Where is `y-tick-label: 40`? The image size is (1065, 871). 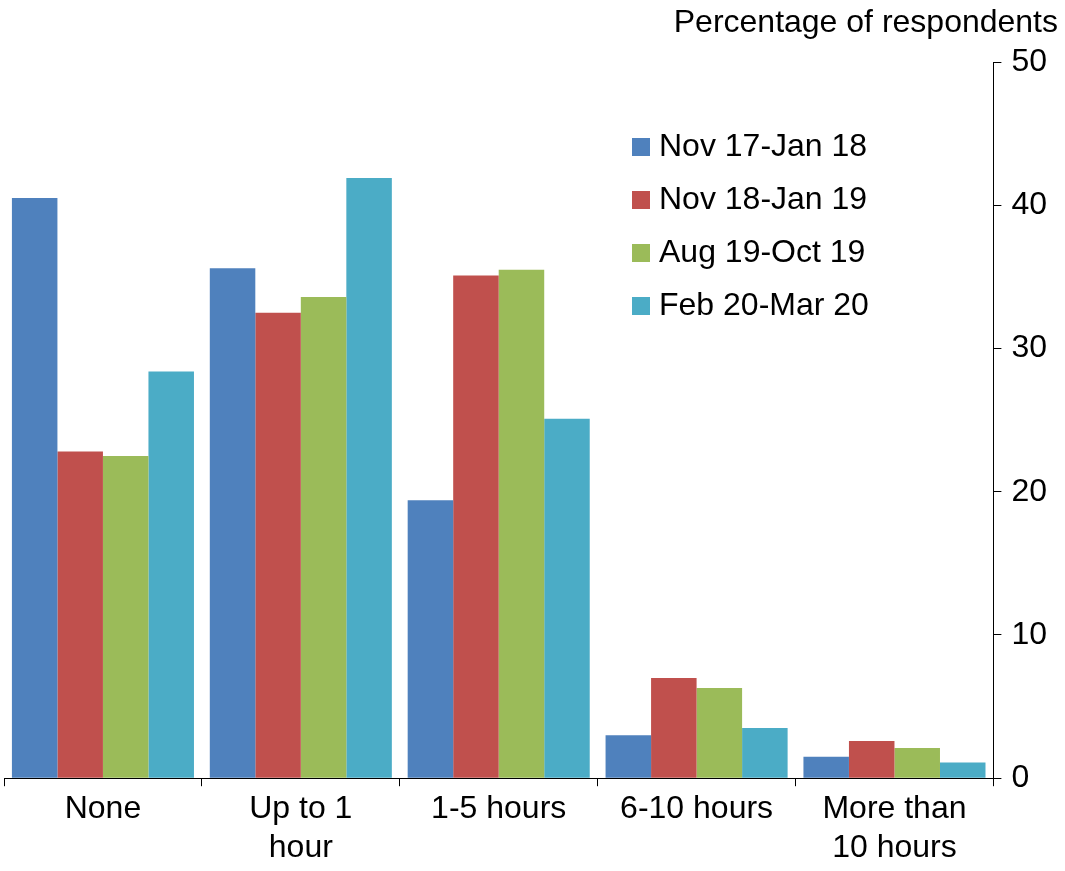 y-tick-label: 40 is located at coordinates (1029, 203).